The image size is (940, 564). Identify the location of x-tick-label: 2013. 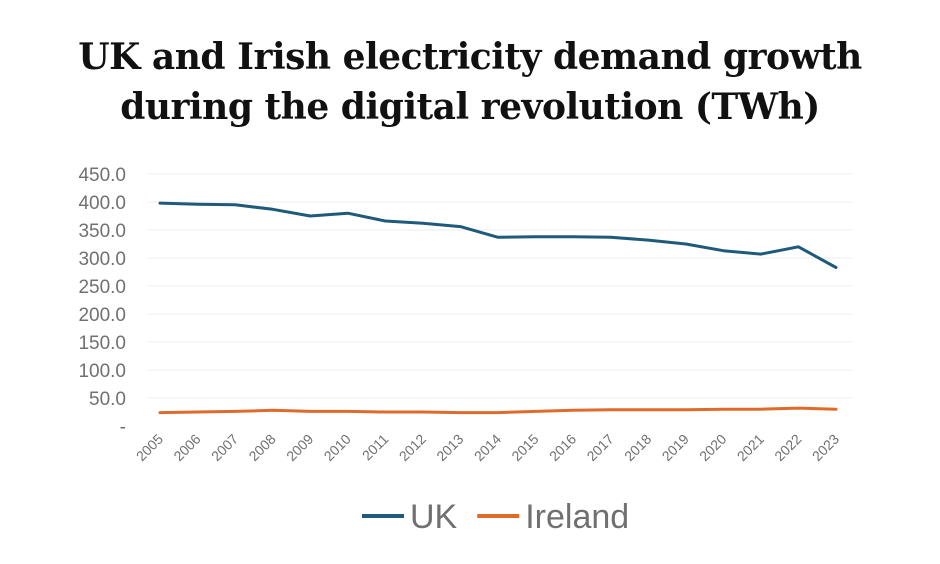
(449, 447).